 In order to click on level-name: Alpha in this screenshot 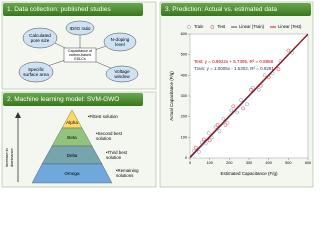, I will do `click(72, 122)`.